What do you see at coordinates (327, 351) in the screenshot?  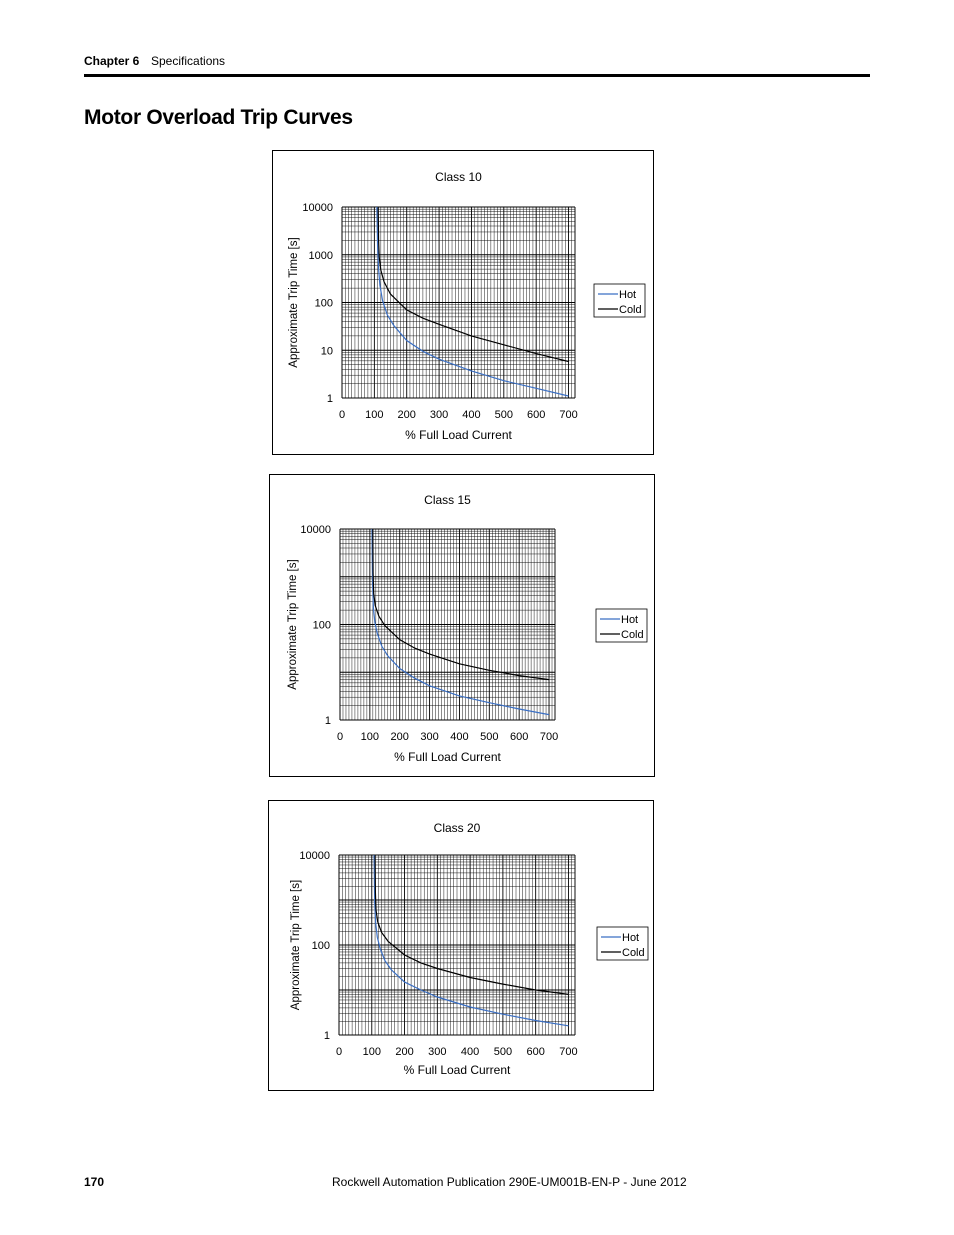 I see `y-tick-label: 10` at bounding box center [327, 351].